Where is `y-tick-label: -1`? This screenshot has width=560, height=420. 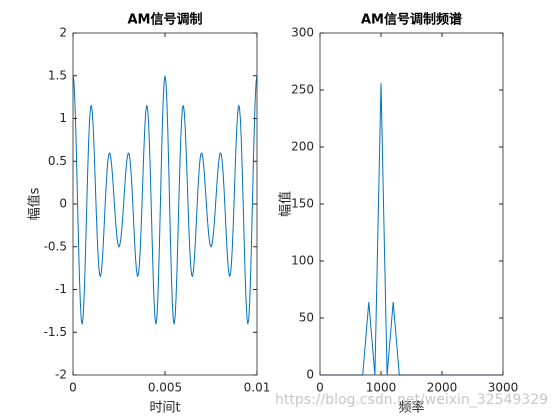 y-tick-label: -1 is located at coordinates (61, 289).